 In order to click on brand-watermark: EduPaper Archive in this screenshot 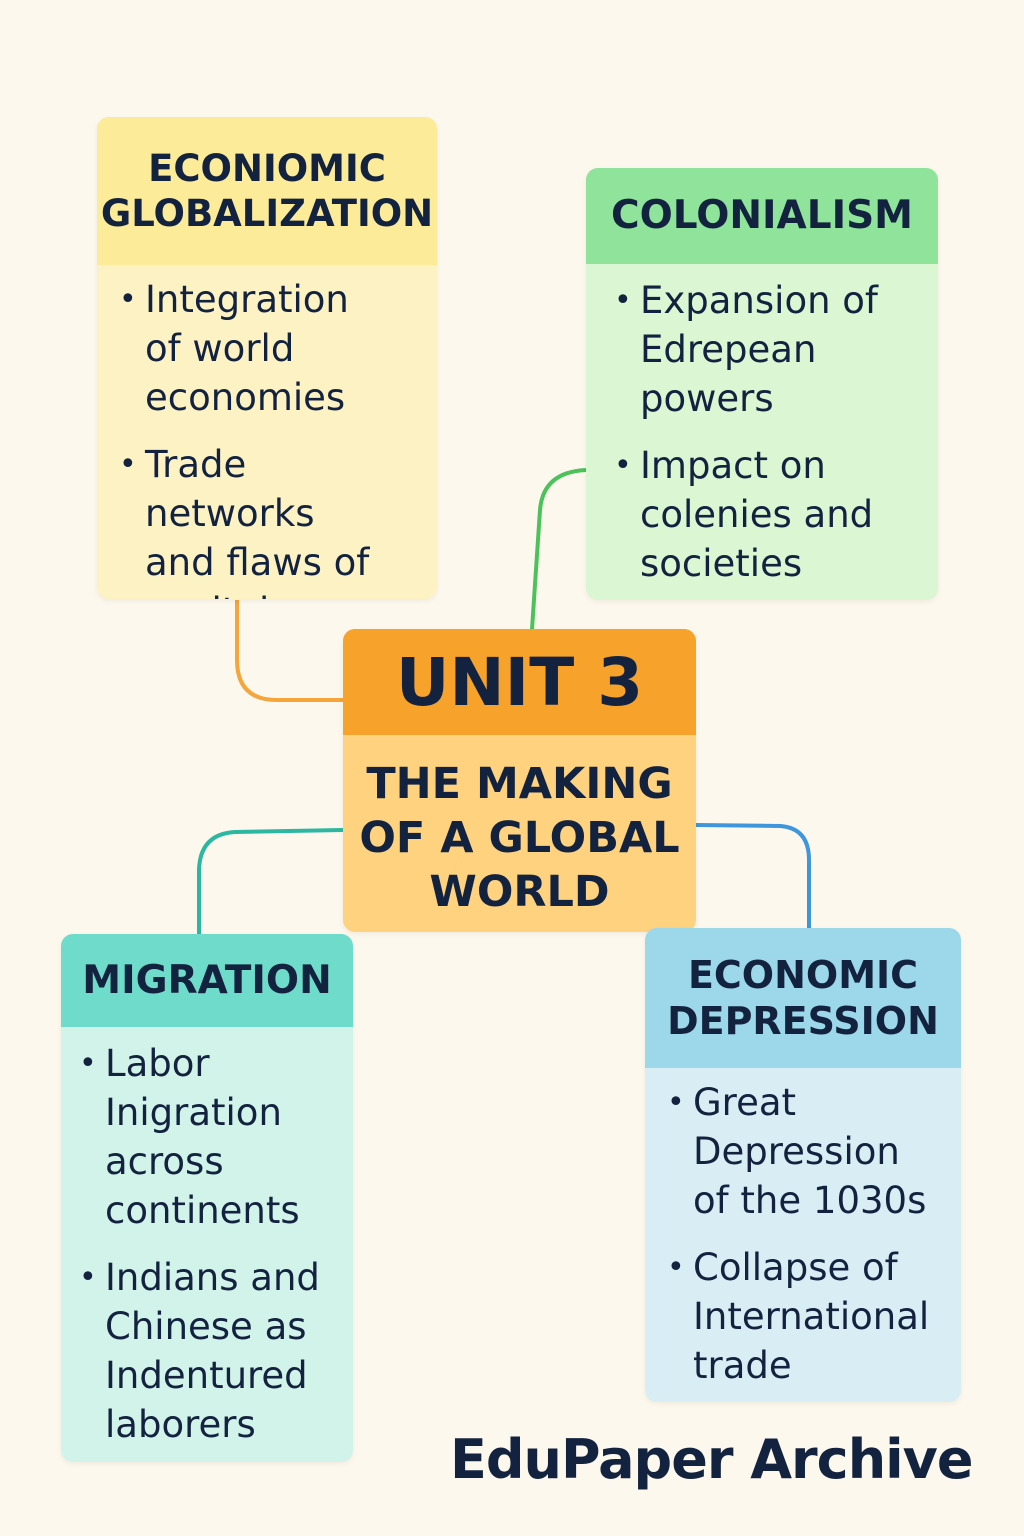, I will do `click(711, 1459)`.